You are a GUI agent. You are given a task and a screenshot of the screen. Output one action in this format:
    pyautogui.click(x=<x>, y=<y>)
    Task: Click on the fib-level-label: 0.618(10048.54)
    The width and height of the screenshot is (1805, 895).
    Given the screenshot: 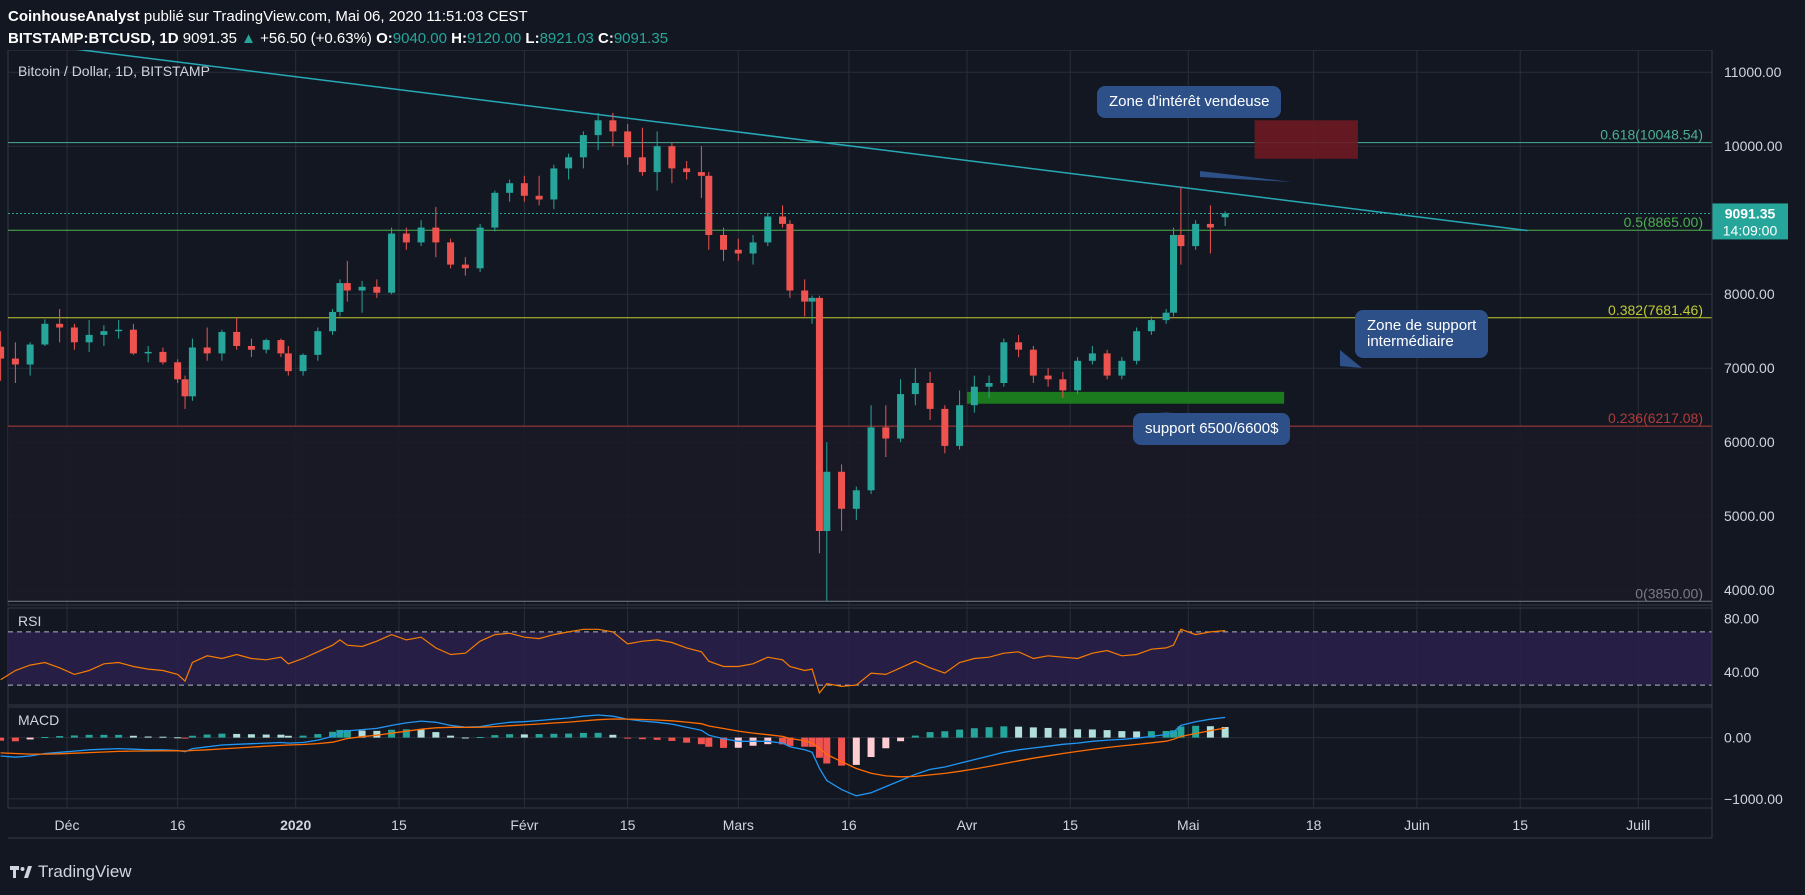 What is the action you would take?
    pyautogui.click(x=1651, y=135)
    